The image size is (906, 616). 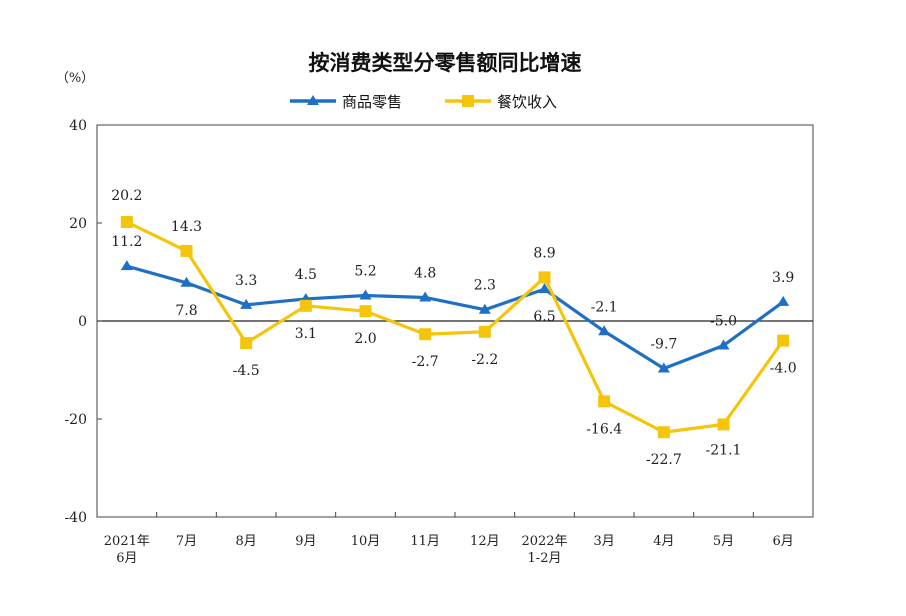 What do you see at coordinates (604, 541) in the screenshot?
I see `x-tick-label: 3月` at bounding box center [604, 541].